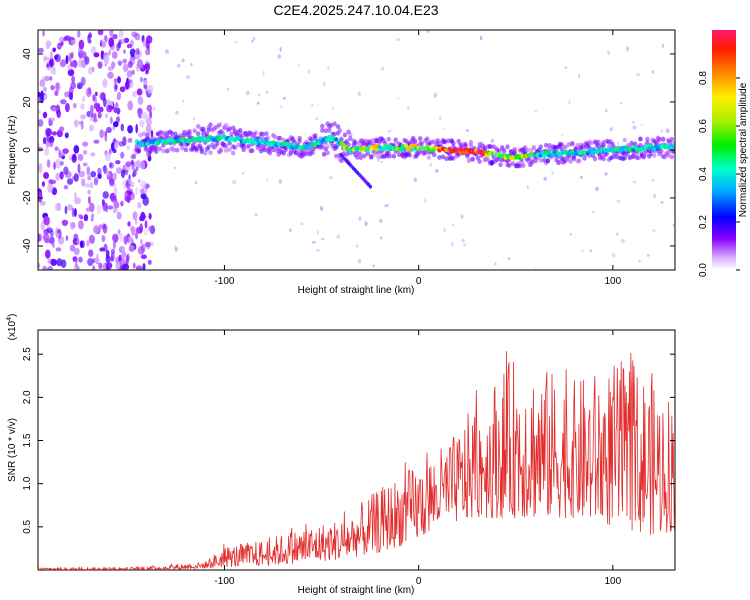  Describe the element at coordinates (9, 319) in the screenshot. I see `snr-multiplier-exp: 4` at that location.